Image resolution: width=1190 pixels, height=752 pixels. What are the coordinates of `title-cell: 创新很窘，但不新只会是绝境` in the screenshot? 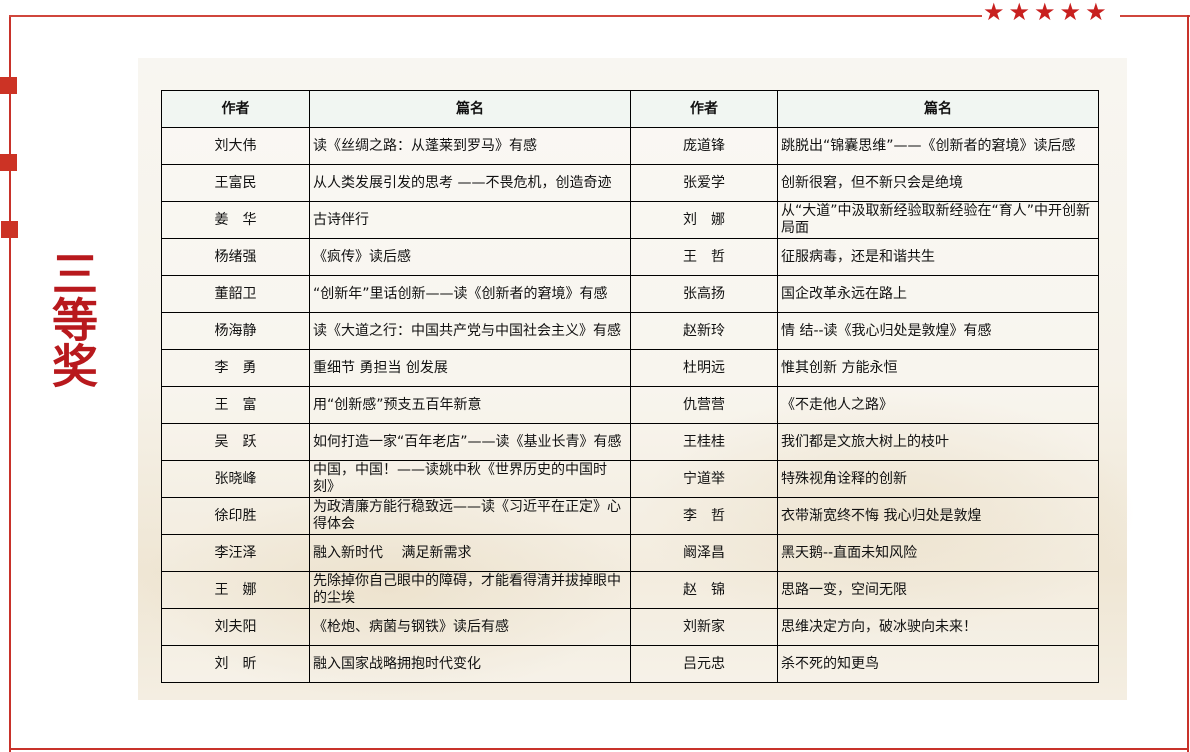 It's located at (938, 183).